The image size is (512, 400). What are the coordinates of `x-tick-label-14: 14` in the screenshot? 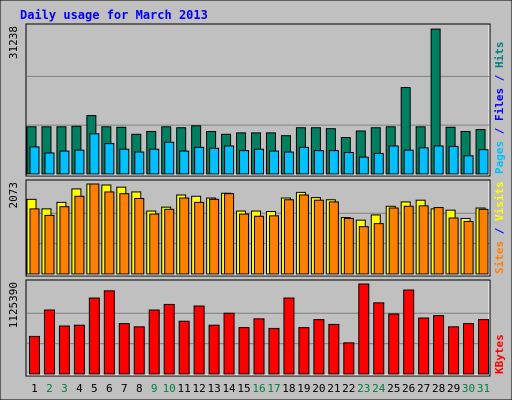 It's located at (229, 388).